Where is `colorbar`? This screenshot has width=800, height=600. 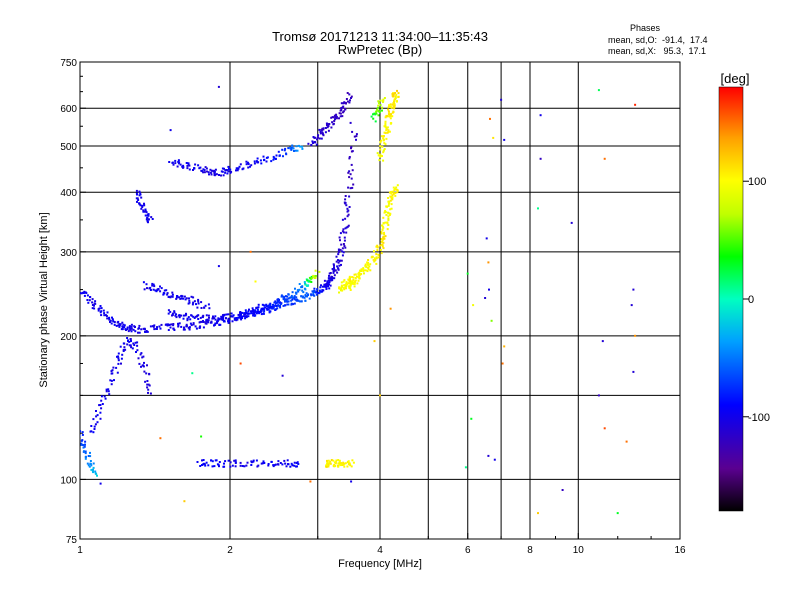 colorbar is located at coordinates (731, 299).